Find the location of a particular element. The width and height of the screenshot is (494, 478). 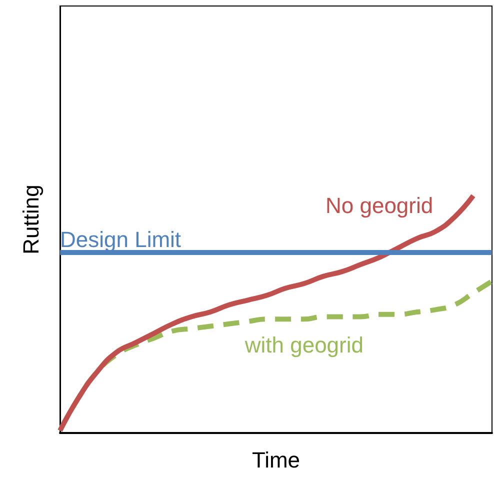

ref-line-label: Design Limit is located at coordinates (121, 239).